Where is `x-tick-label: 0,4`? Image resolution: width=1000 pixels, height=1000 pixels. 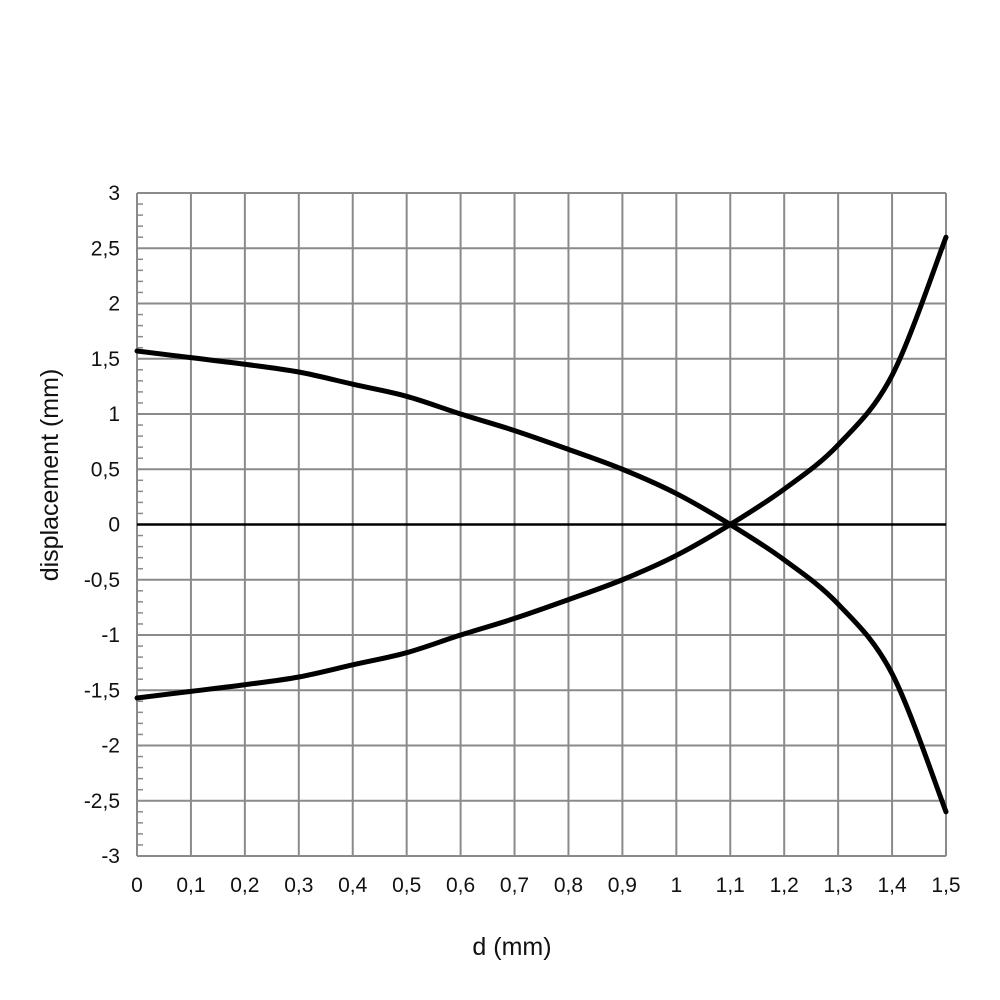 x-tick-label: 0,4 is located at coordinates (353, 885).